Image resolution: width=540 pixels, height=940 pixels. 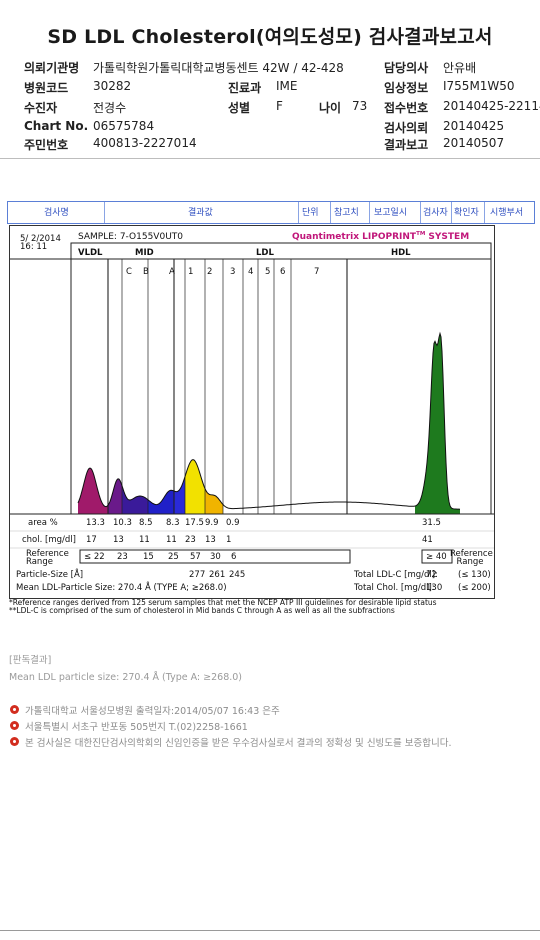 What do you see at coordinates (146, 523) in the screenshot?
I see `area-value: 8.5` at bounding box center [146, 523].